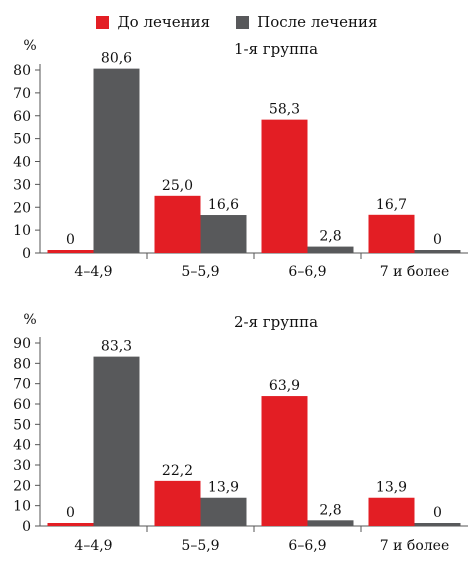 Image resolution: width=474 pixels, height=561 pixels. What do you see at coordinates (177, 471) in the screenshot?
I see `bar-value-label: 22,2` at bounding box center [177, 471].